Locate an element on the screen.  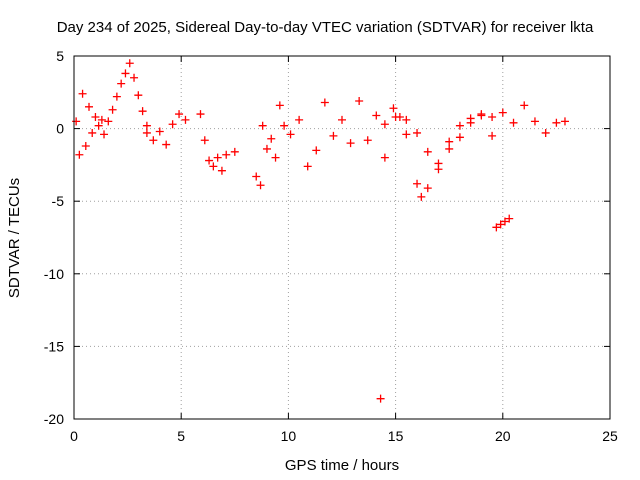
x-tick-label: 5 is located at coordinates (181, 436).